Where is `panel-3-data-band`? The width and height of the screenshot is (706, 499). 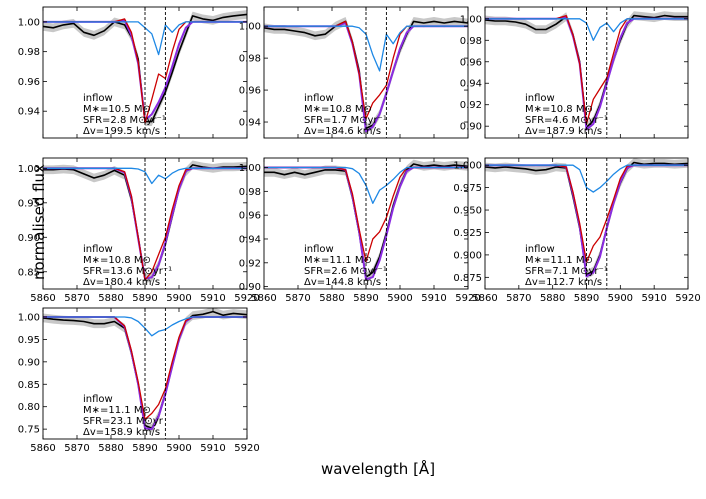
panel-3-data-band is located at coordinates (586, 71).